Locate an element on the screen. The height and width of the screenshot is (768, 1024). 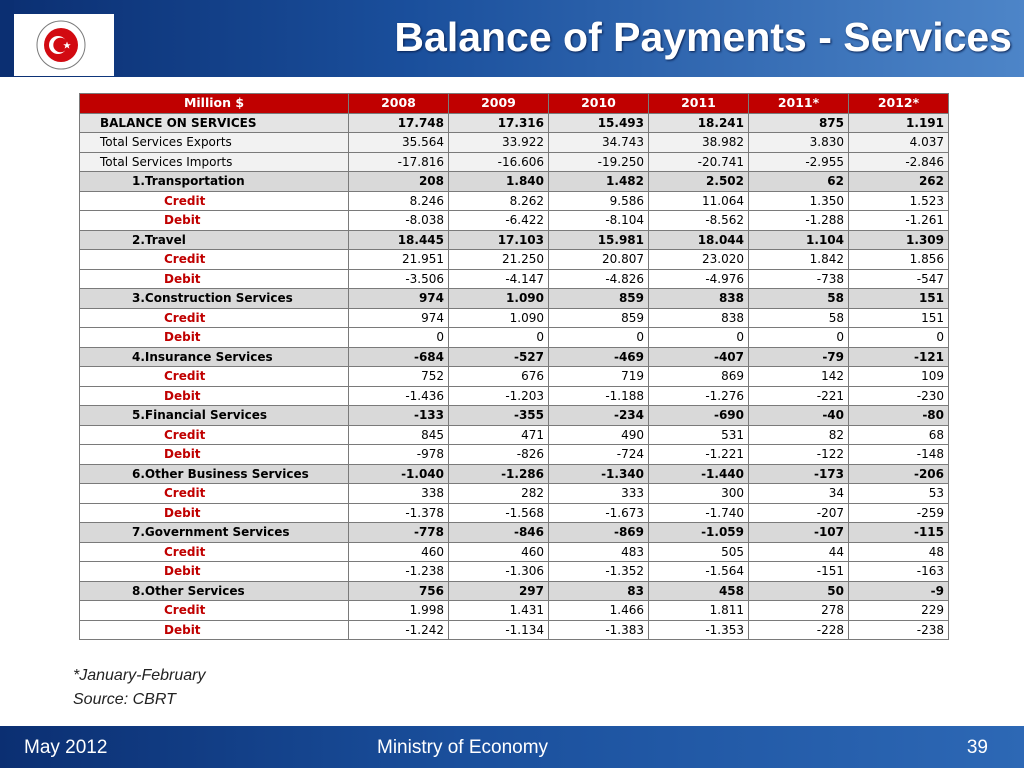
table-notes: *January-February Source: CBRT is located at coordinates (139, 688).